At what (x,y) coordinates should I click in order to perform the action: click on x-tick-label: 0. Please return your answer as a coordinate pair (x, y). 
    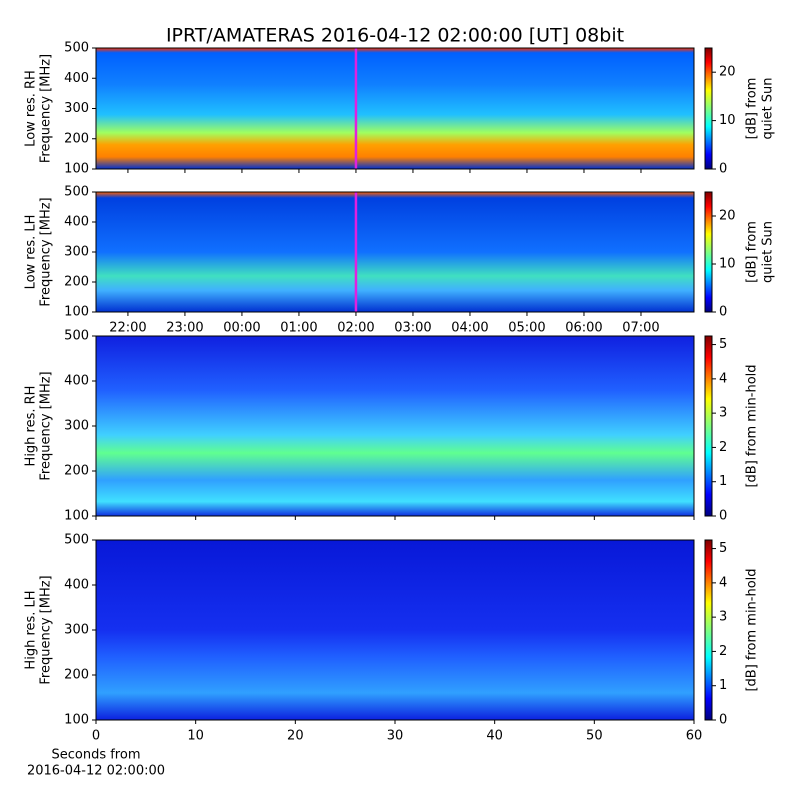
    Looking at the image, I should click on (96, 736).